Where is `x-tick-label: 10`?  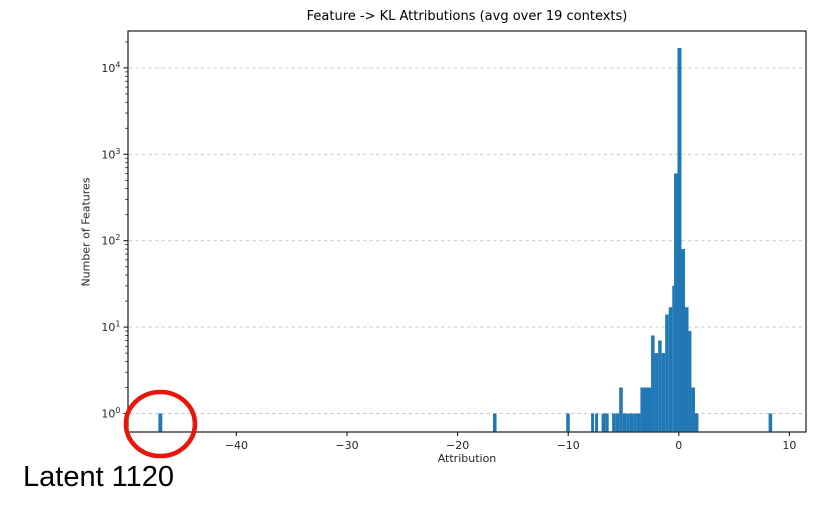
x-tick-label: 10 is located at coordinates (789, 445).